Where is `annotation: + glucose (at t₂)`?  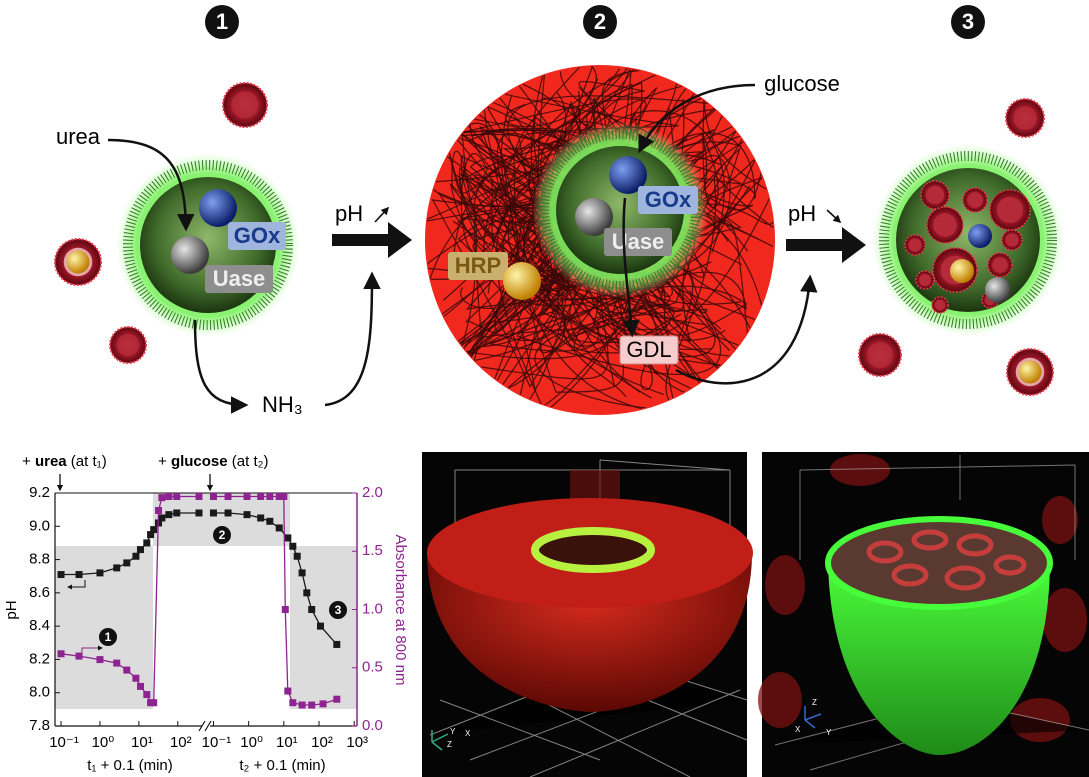 annotation: + glucose (at t₂) is located at coordinates (213, 461).